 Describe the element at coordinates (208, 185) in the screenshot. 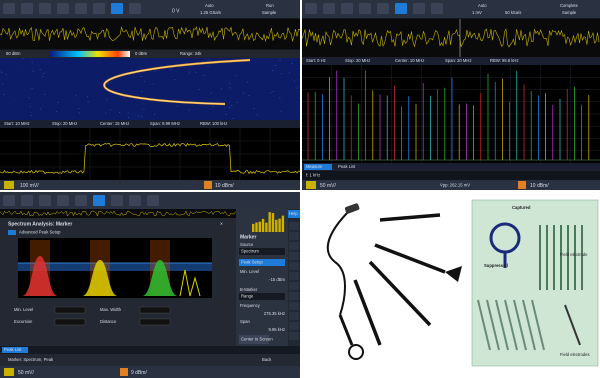

I see `spec-badge` at that location.